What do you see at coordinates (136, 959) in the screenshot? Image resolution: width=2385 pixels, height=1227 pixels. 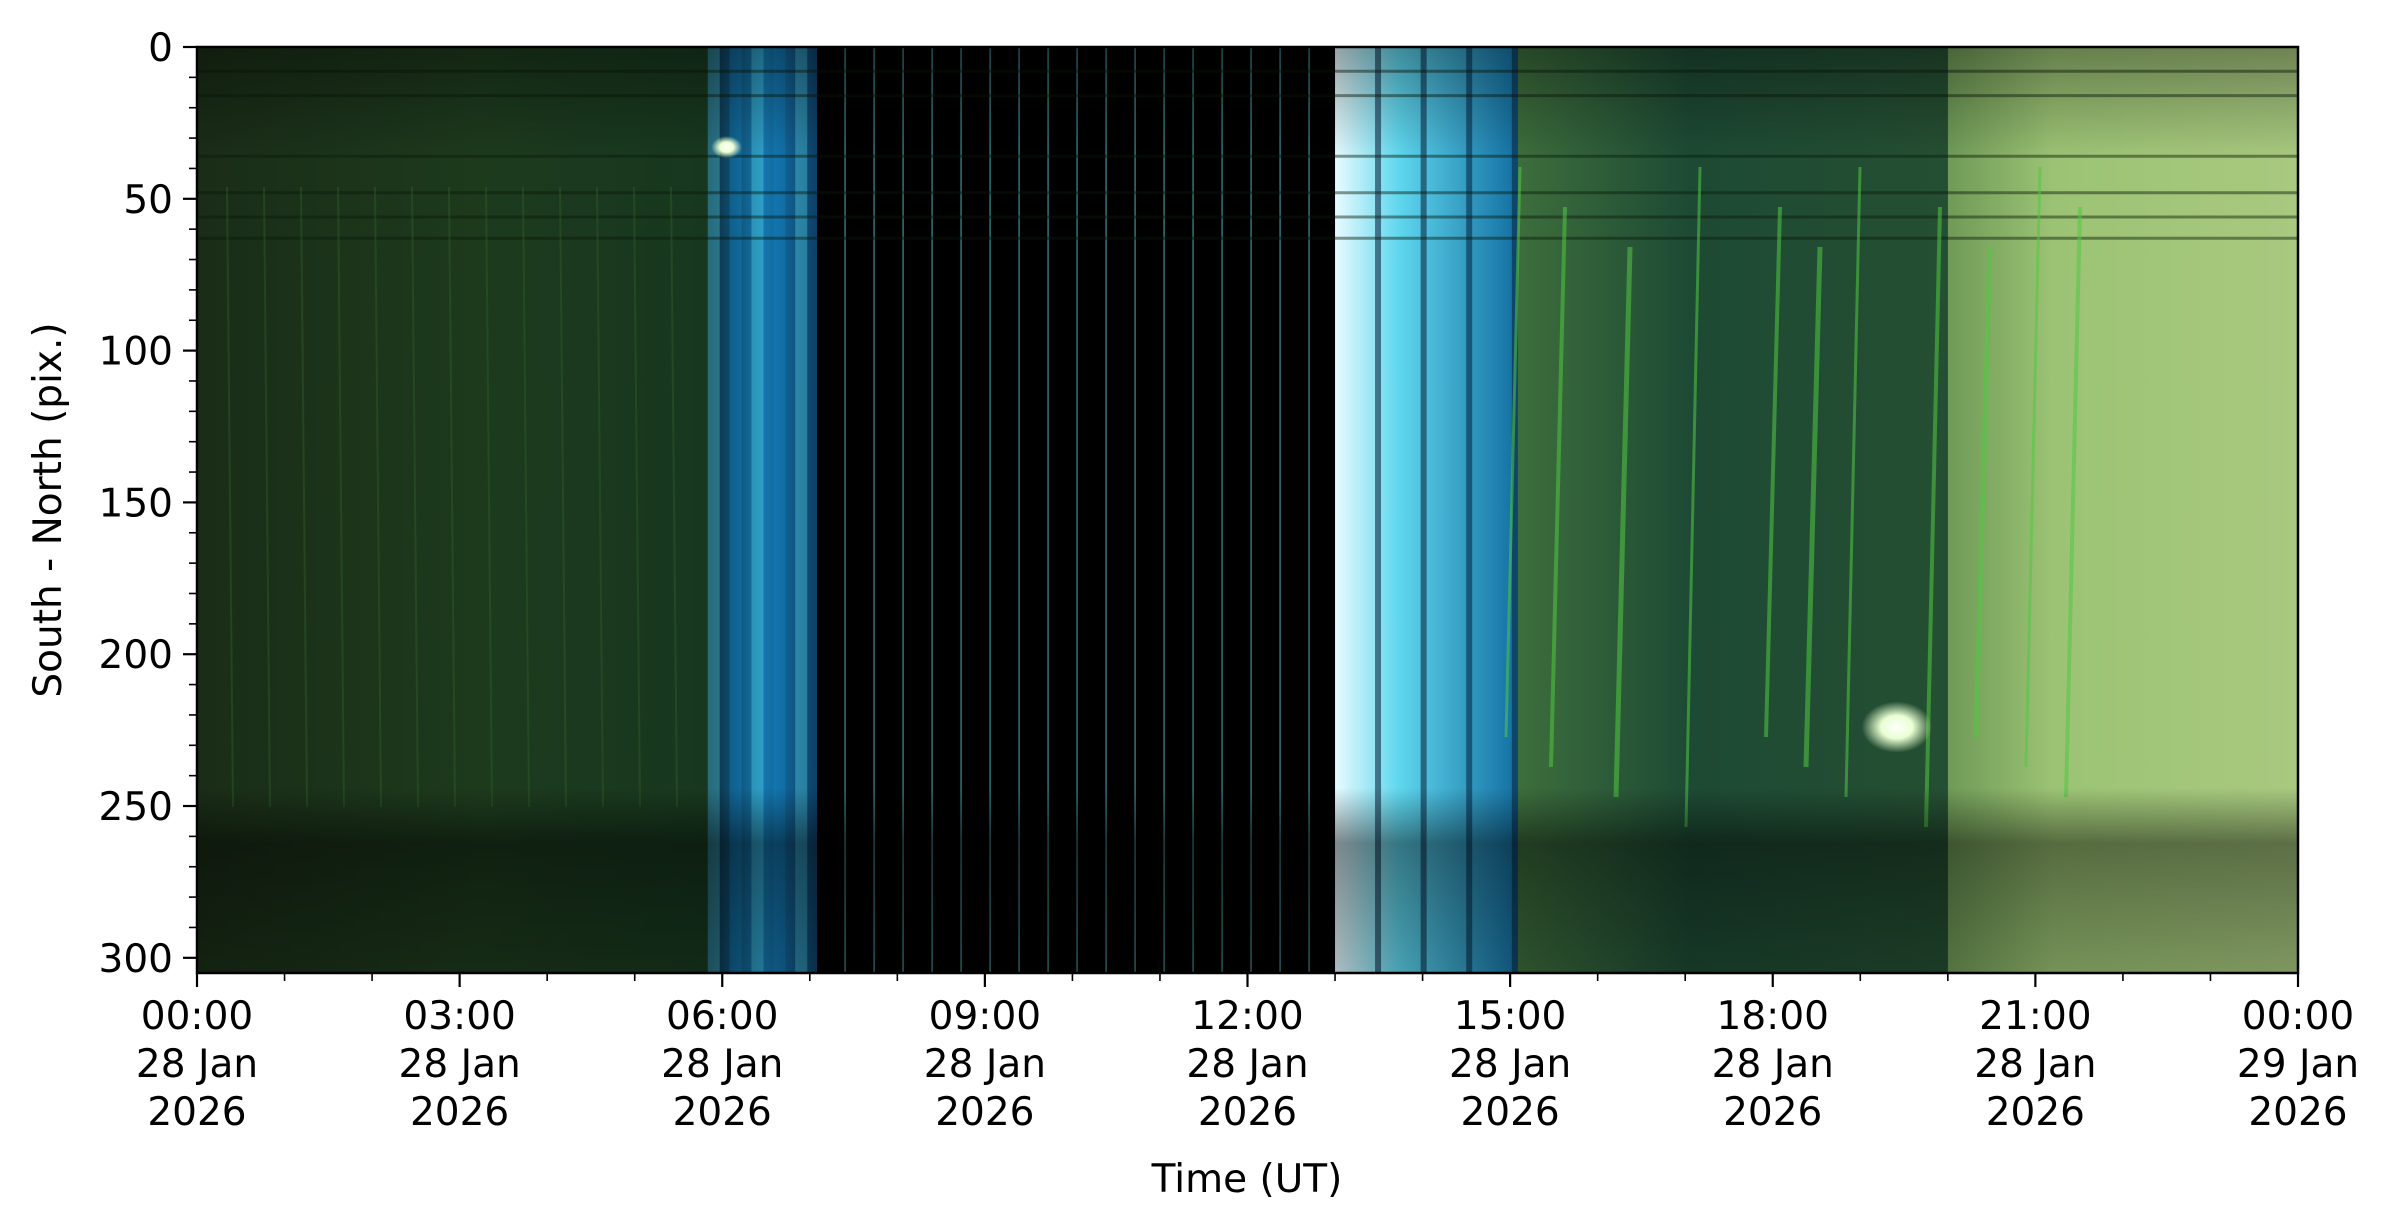 I see `y-tick-label: 300` at bounding box center [136, 959].